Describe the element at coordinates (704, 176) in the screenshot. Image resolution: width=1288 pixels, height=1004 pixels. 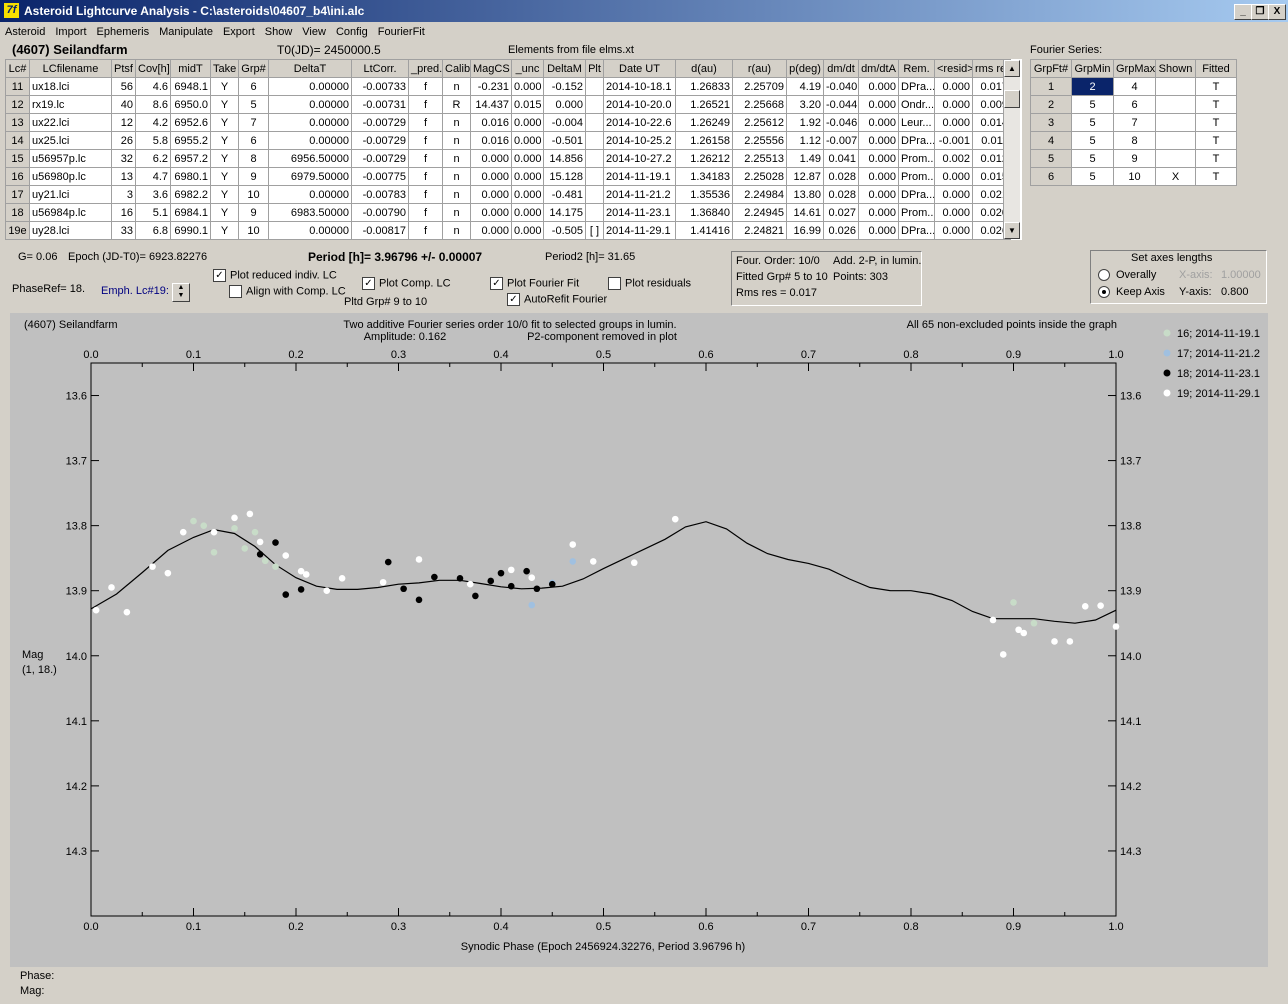
I see `table-cell: 1.34183` at that location.